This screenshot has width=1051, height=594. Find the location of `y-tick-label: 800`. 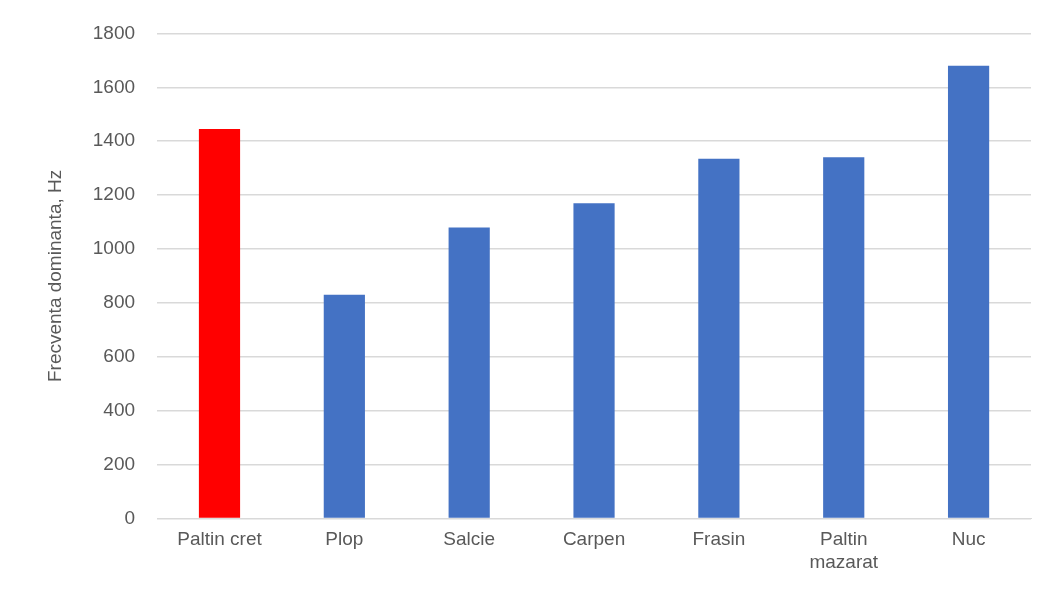

y-tick-label: 800 is located at coordinates (119, 302).